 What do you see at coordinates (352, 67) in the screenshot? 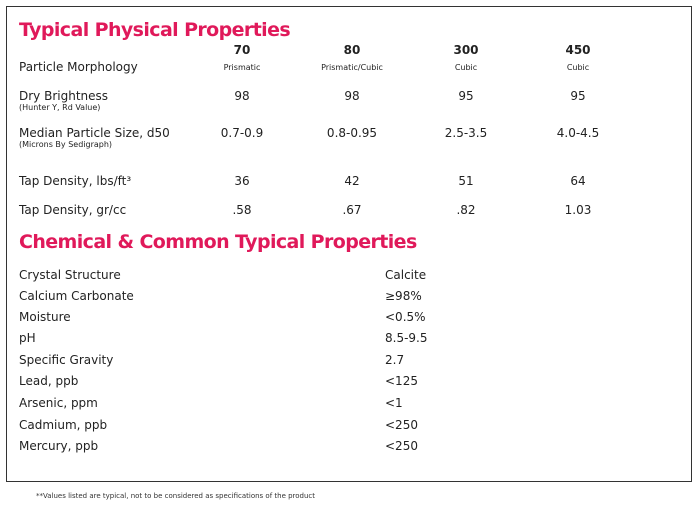
I see `morphology: Prismatic/Cubic` at bounding box center [352, 67].